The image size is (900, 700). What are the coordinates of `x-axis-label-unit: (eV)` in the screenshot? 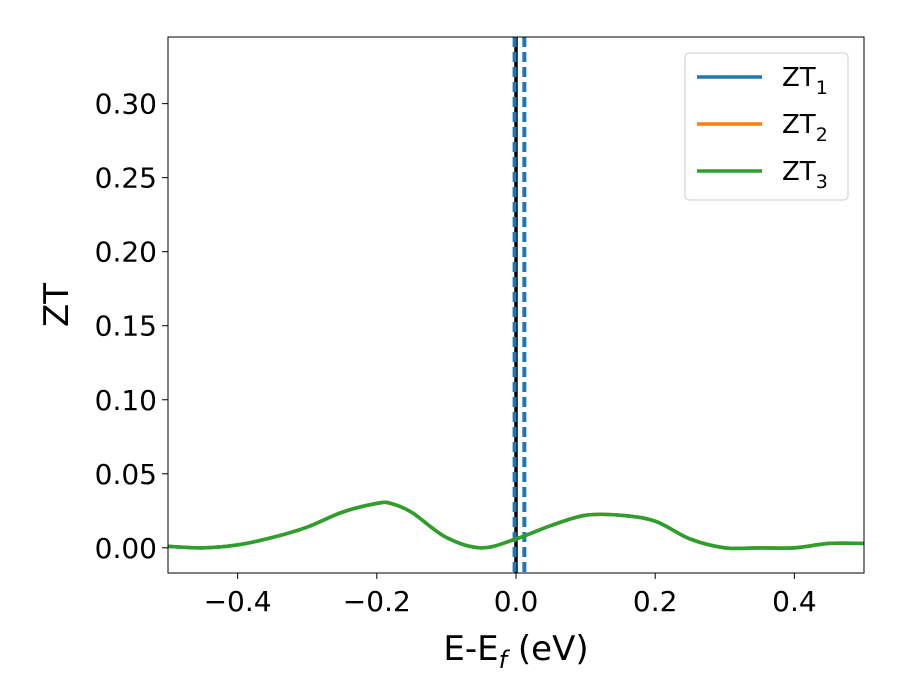 It's located at (548, 649).